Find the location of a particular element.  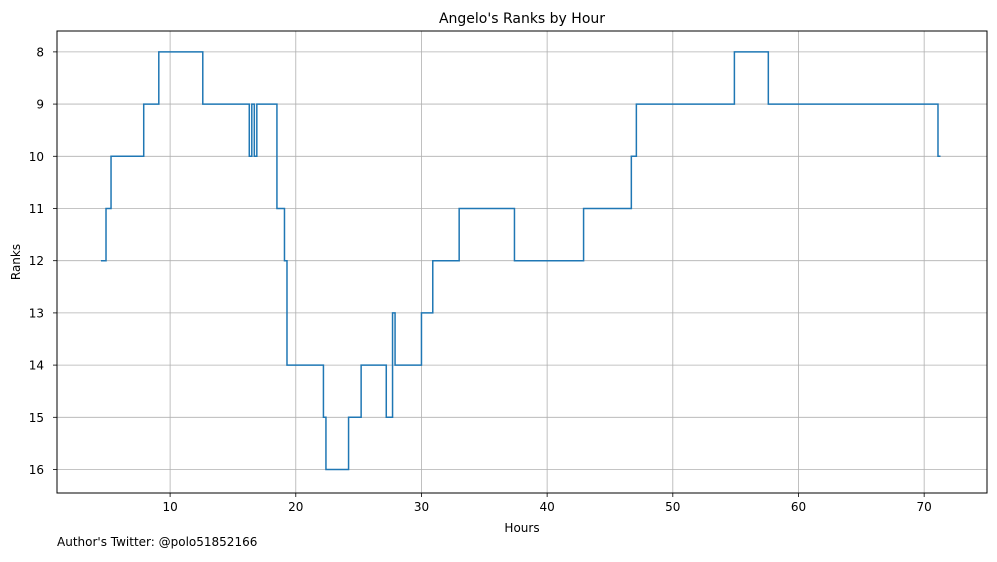

y-tick-label: 9 is located at coordinates (40, 105).